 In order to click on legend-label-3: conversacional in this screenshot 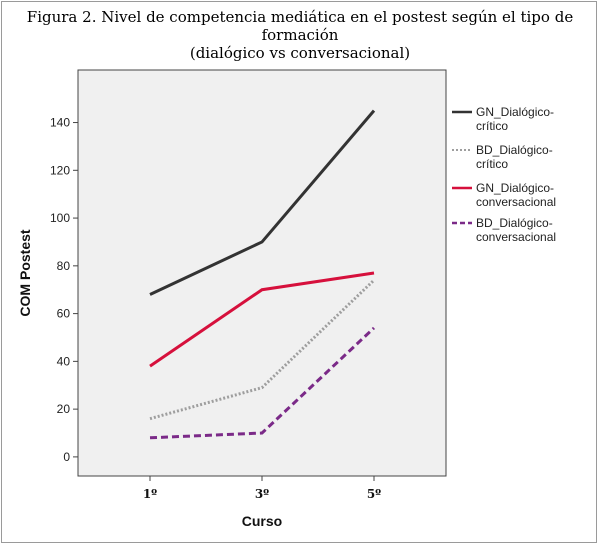, I will do `click(516, 202)`.